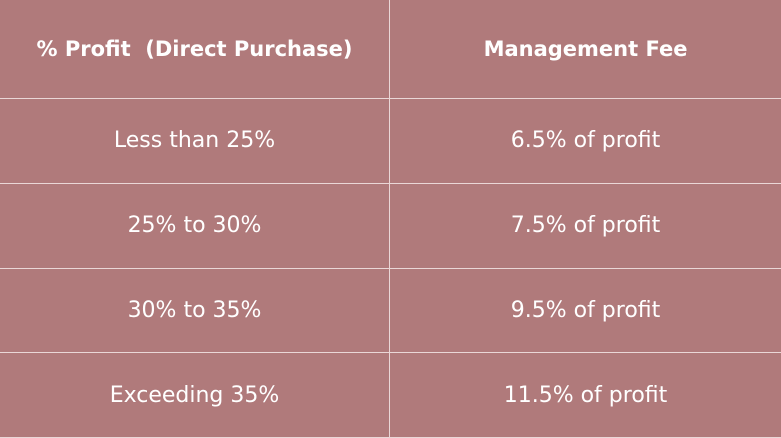 This screenshot has height=438, width=781. I want to click on table-cell: 30% to 35%, so click(195, 310).